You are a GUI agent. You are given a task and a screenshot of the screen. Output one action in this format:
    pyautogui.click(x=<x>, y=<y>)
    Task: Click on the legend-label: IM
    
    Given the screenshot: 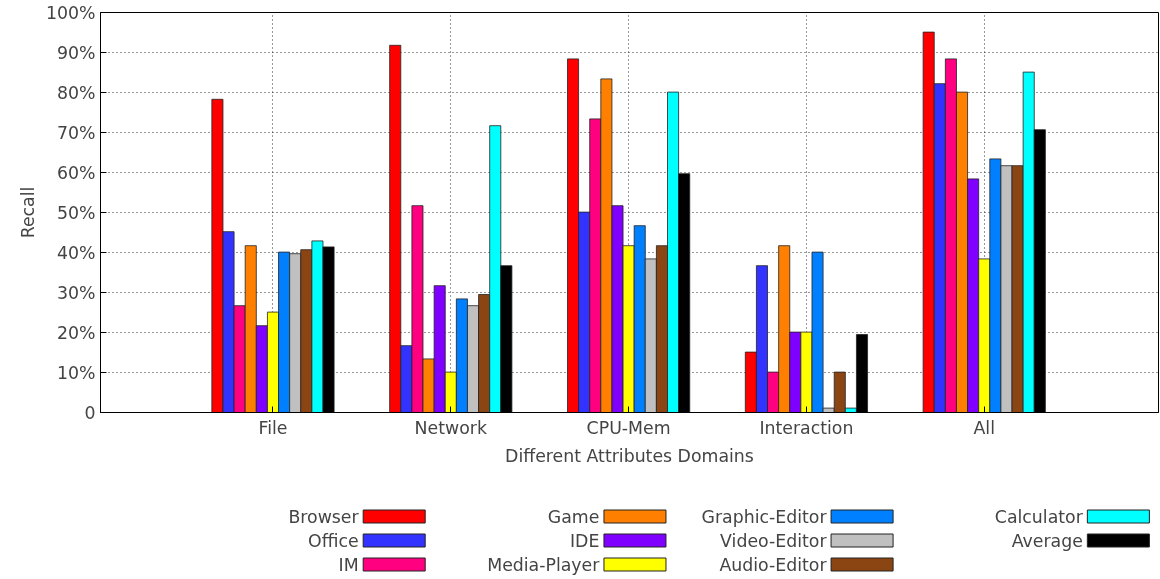 What is the action you would take?
    pyautogui.click(x=348, y=564)
    